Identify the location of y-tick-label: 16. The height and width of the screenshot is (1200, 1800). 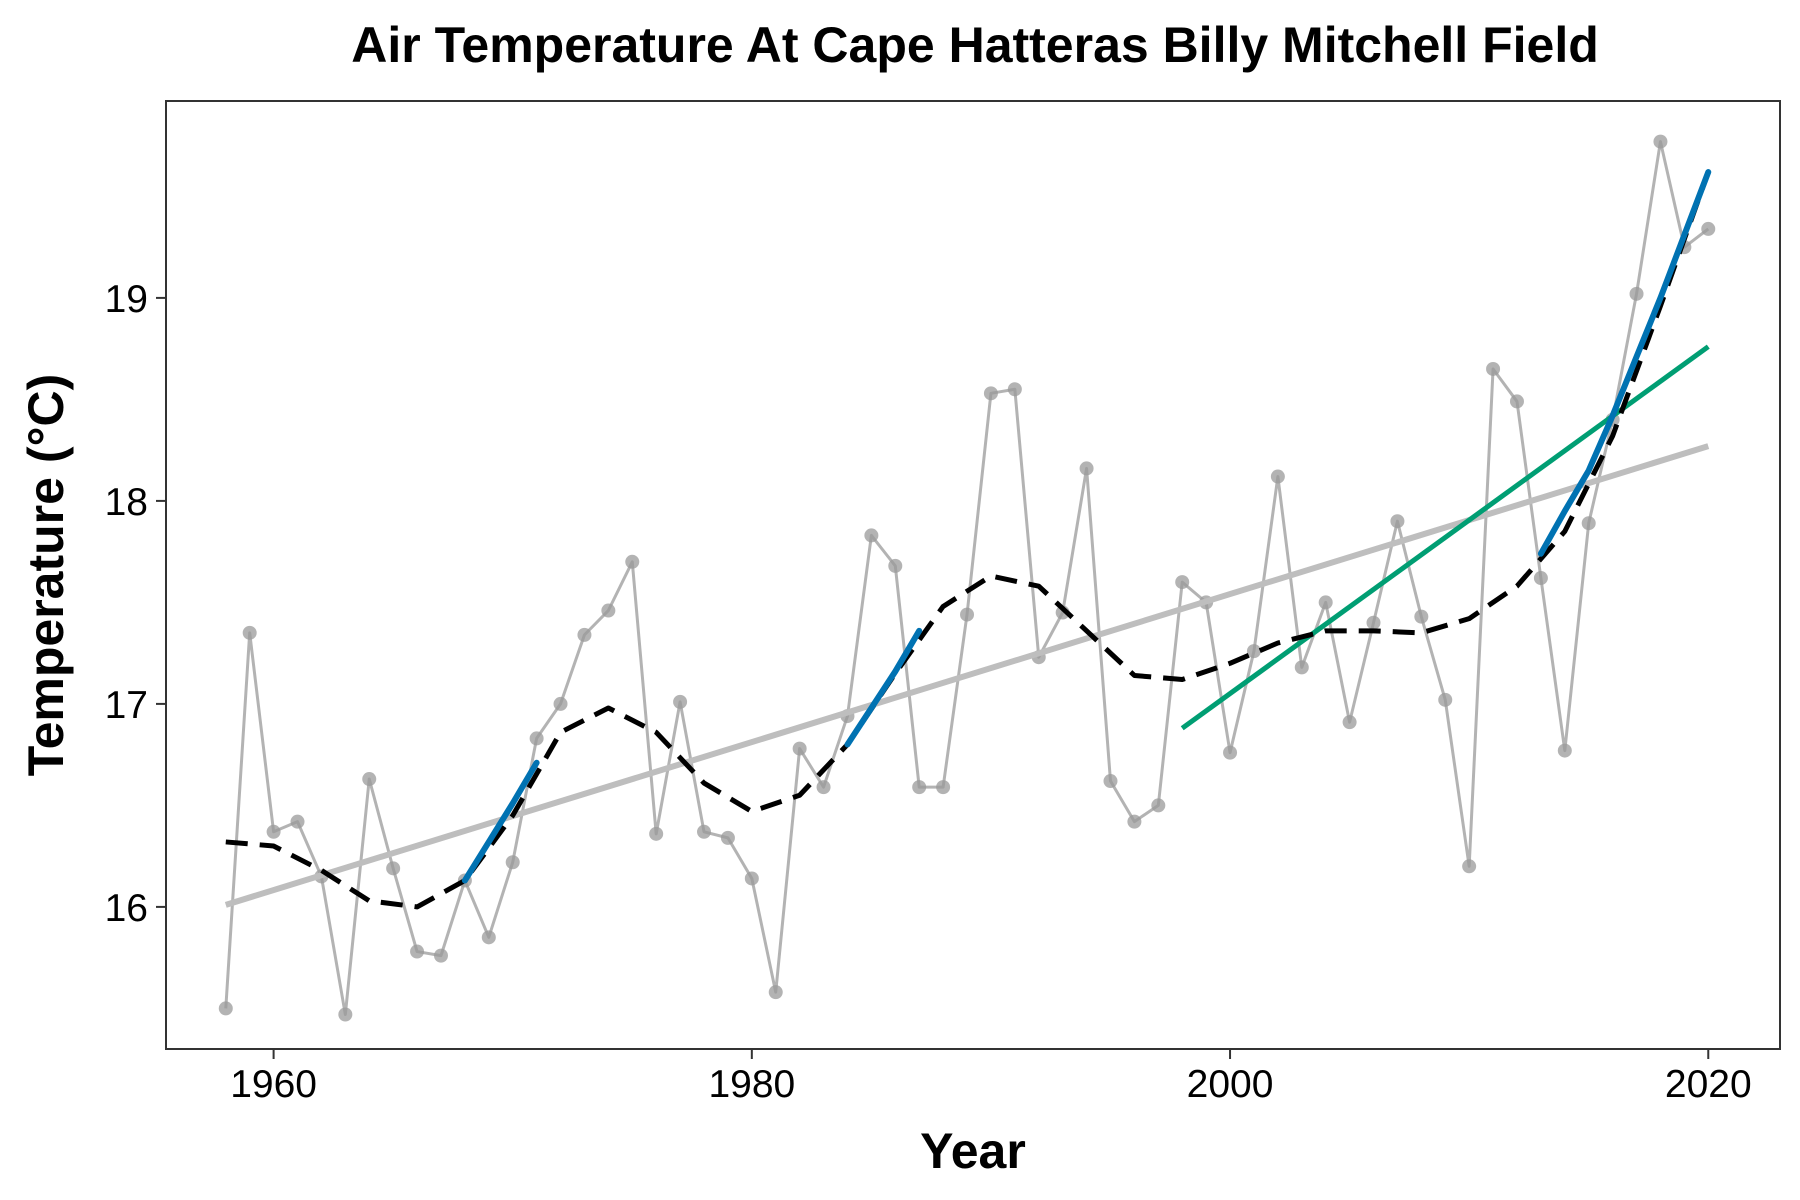
(126, 908).